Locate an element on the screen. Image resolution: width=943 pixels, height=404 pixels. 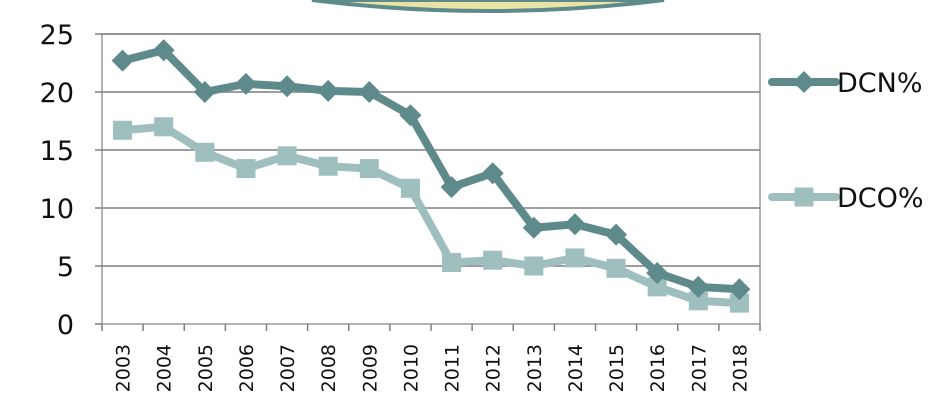
legend-item-dco: DCO% is located at coordinates (846, 198).